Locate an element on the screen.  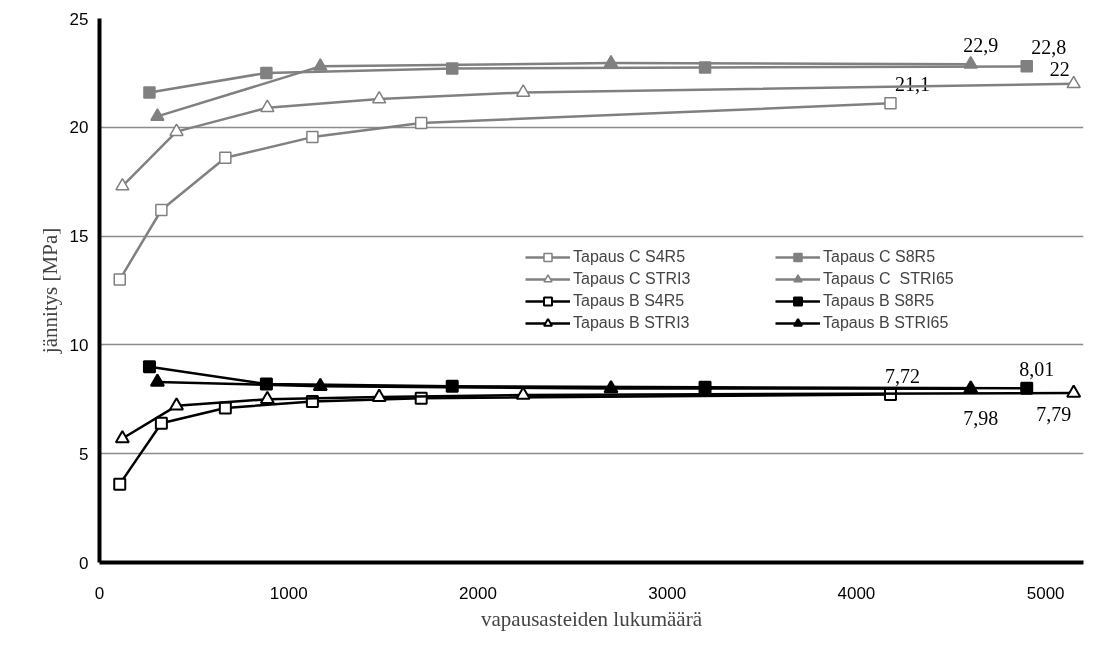
x-tick-label: 0 is located at coordinates (99, 593).